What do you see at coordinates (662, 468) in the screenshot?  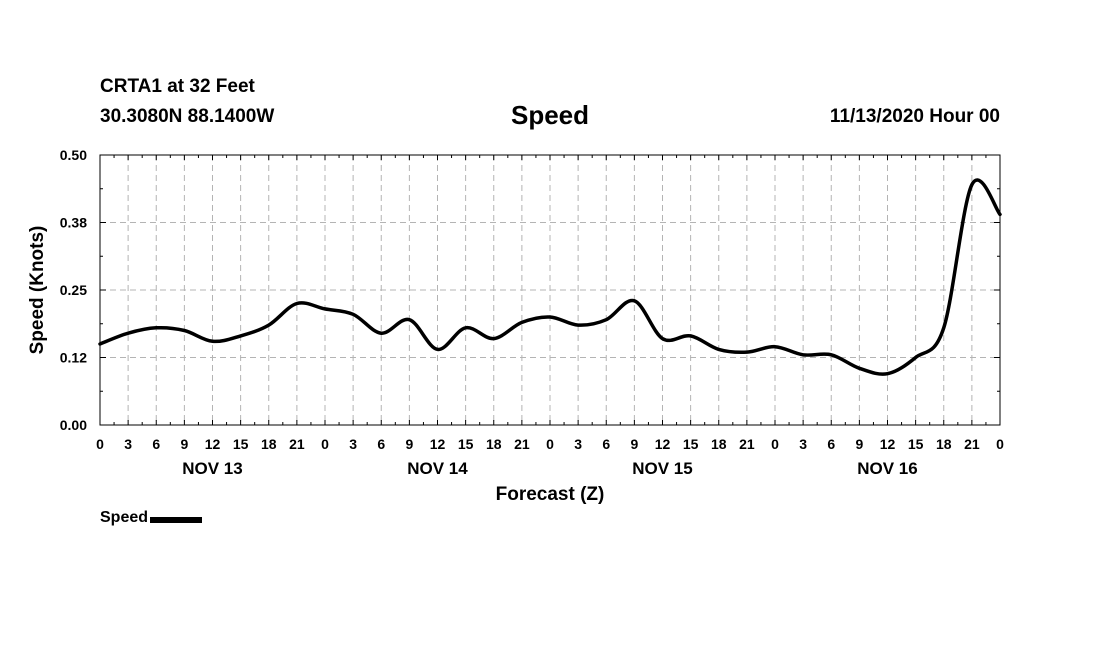 I see `day-label: NOV 15` at bounding box center [662, 468].